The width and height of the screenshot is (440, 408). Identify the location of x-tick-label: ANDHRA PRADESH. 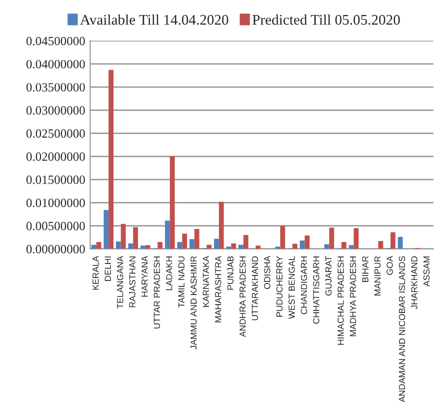
(243, 297).